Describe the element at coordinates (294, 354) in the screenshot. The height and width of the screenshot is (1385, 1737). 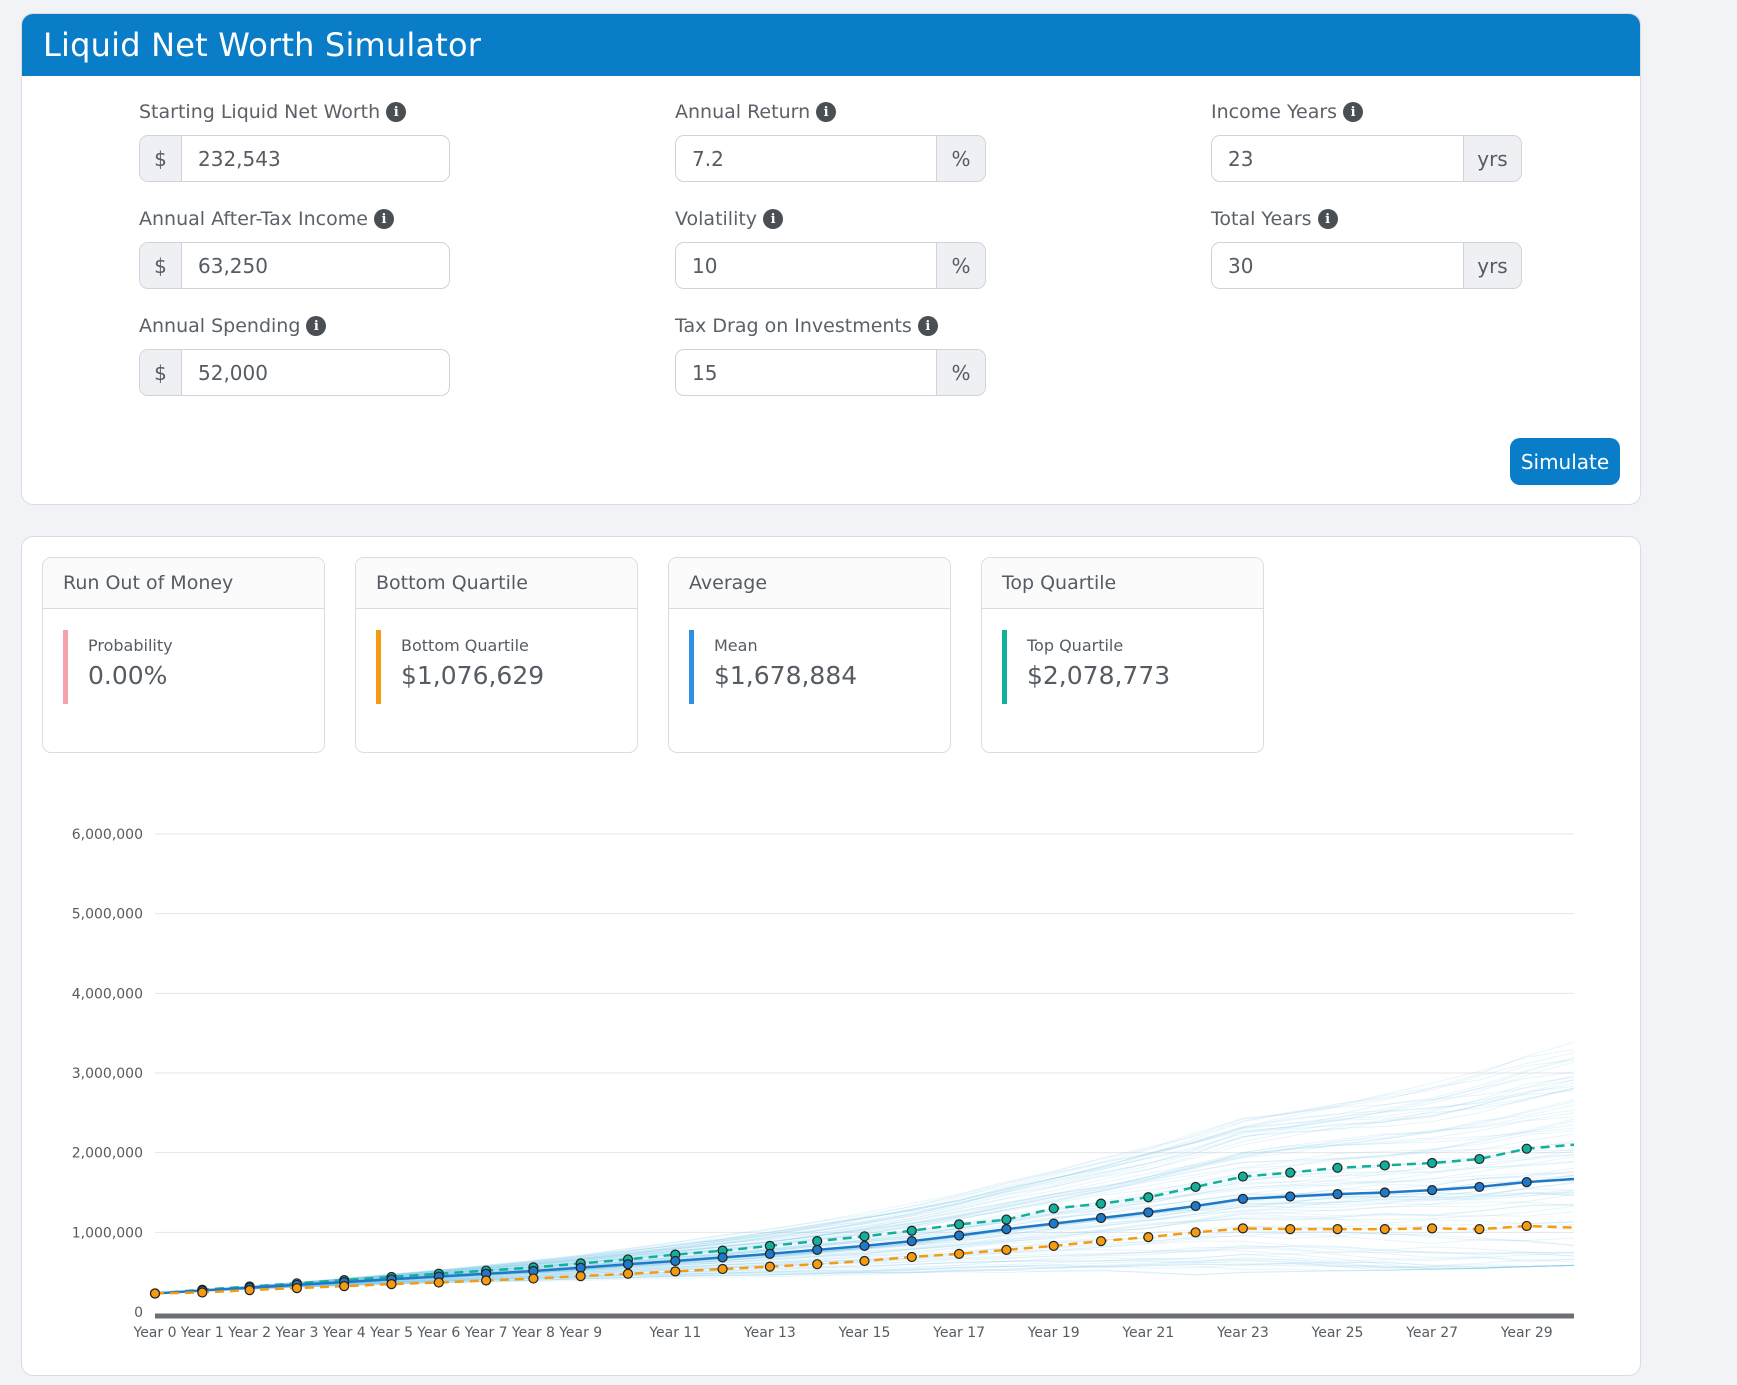
I see `spending-field: Annual Spending i $ 52,000` at that location.